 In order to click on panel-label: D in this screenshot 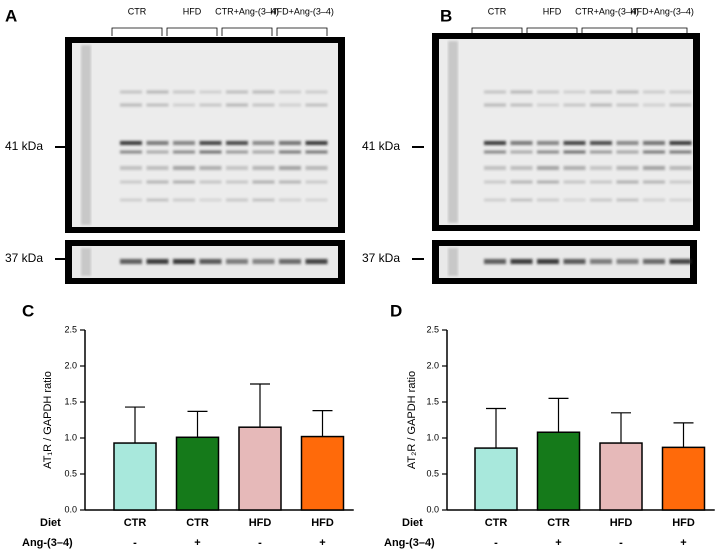, I will do `click(396, 310)`.